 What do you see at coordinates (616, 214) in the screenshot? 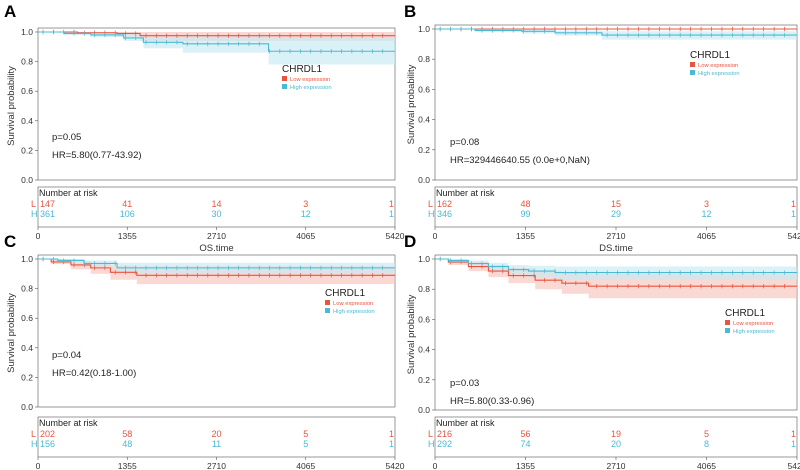
I see `risk-count: 29` at bounding box center [616, 214].